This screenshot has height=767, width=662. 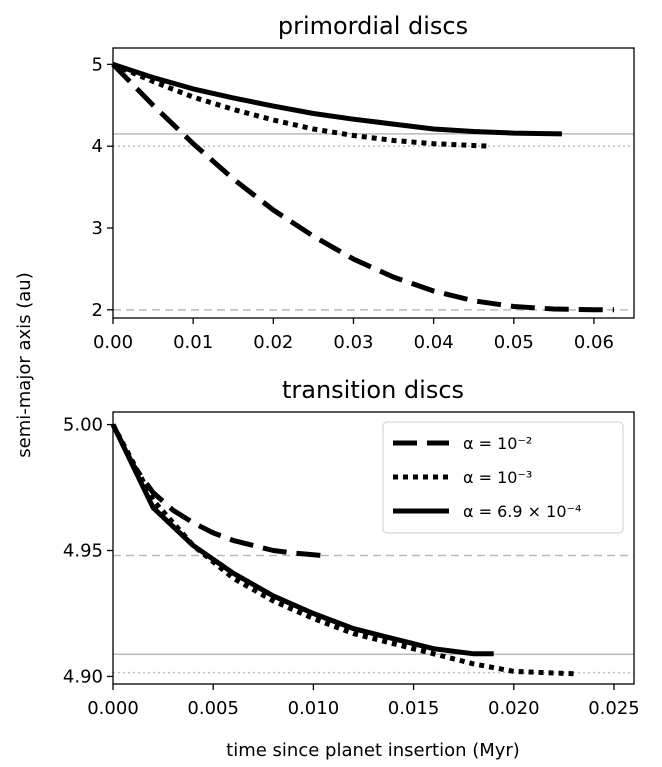 I want to click on x-tick-label: 0.020, so click(x=514, y=708).